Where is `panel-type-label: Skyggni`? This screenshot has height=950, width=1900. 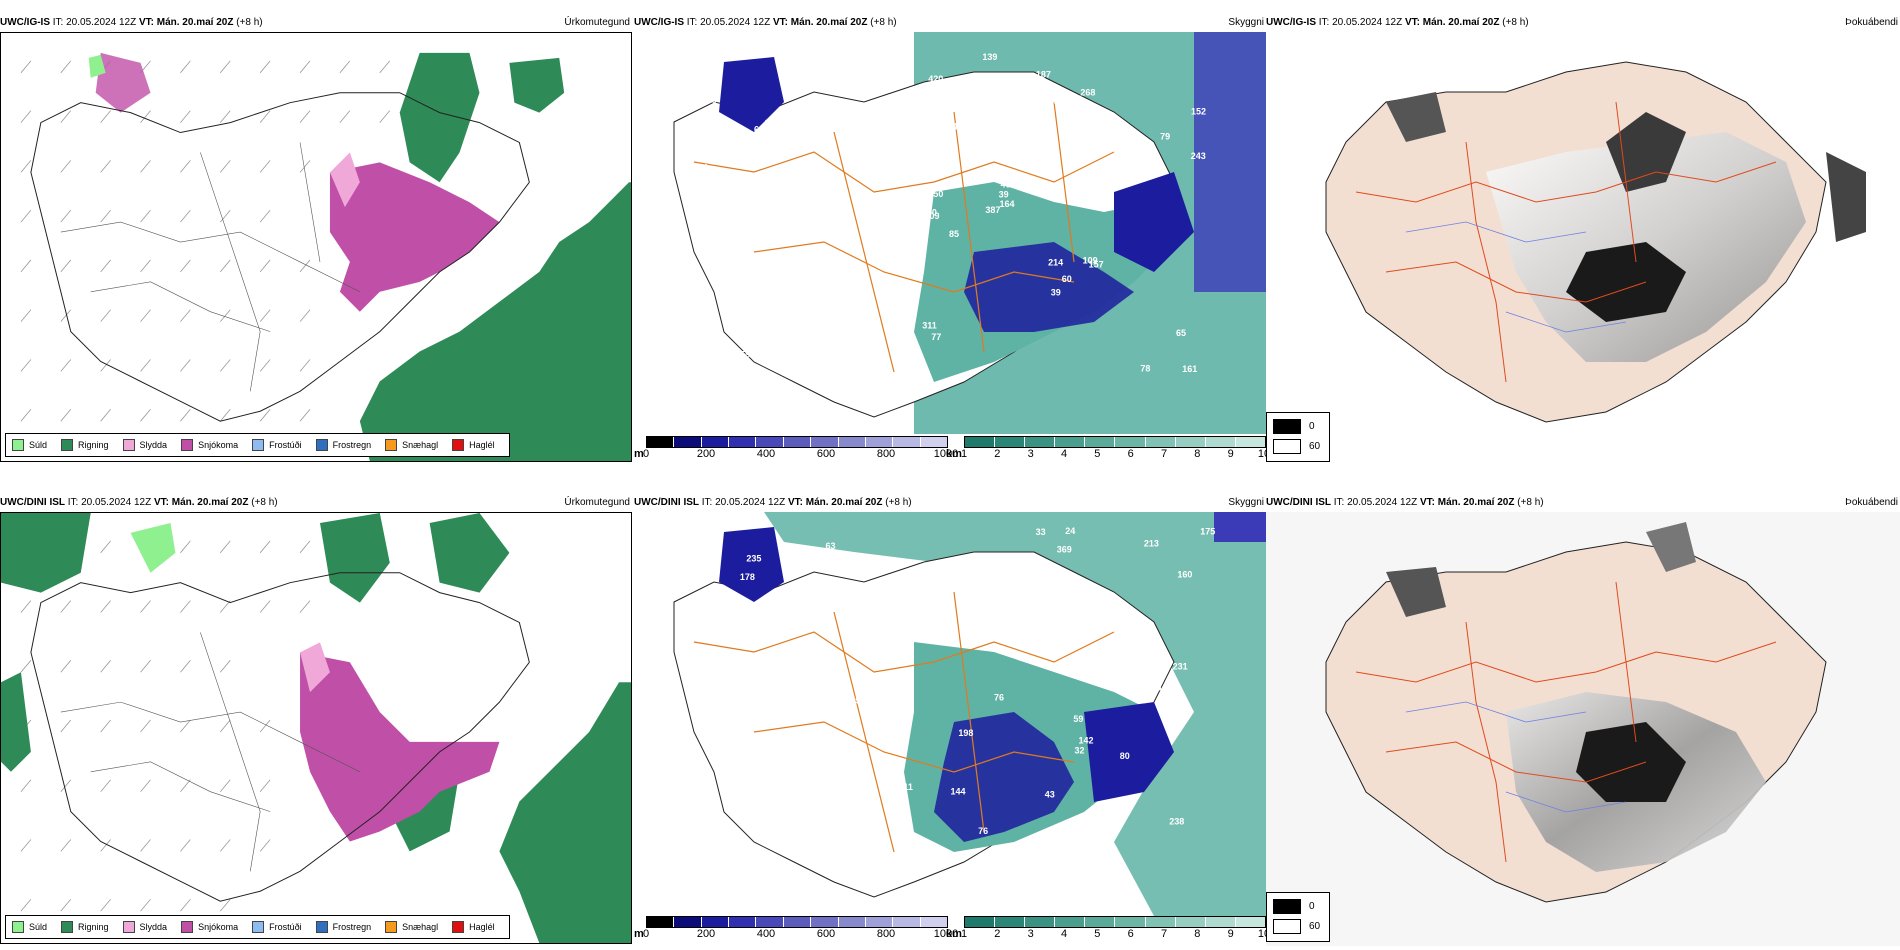
panel-type-label: Skyggni is located at coordinates (1246, 22).